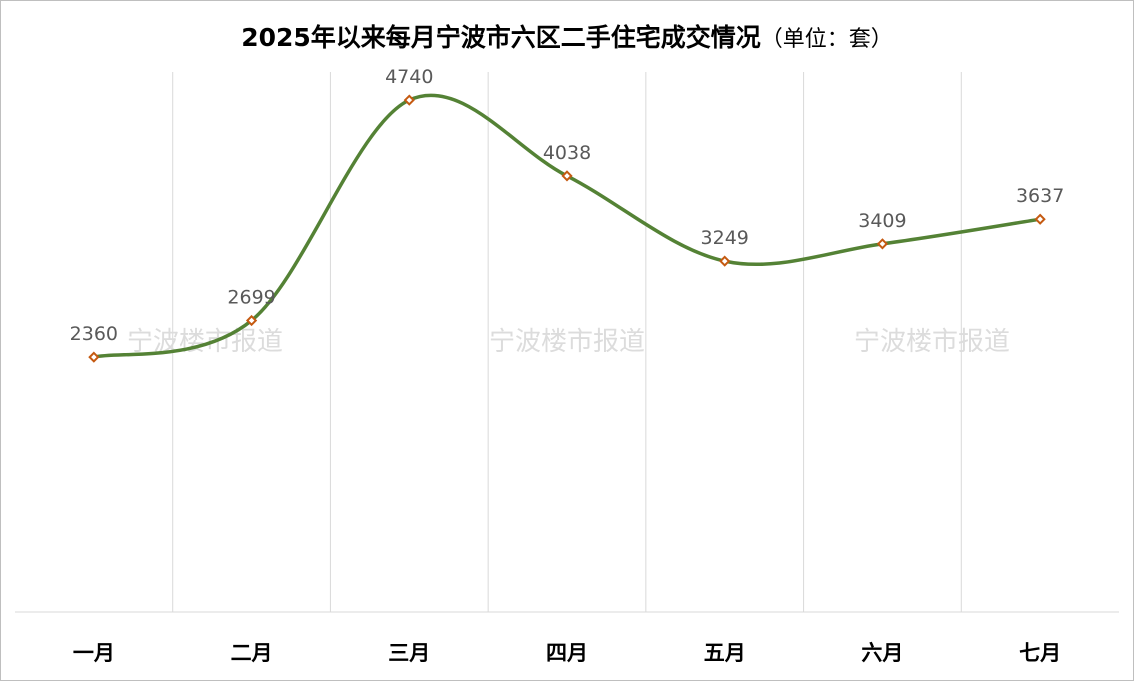 Image resolution: width=1134 pixels, height=681 pixels. I want to click on x-tick-label: 六月, so click(882, 653).